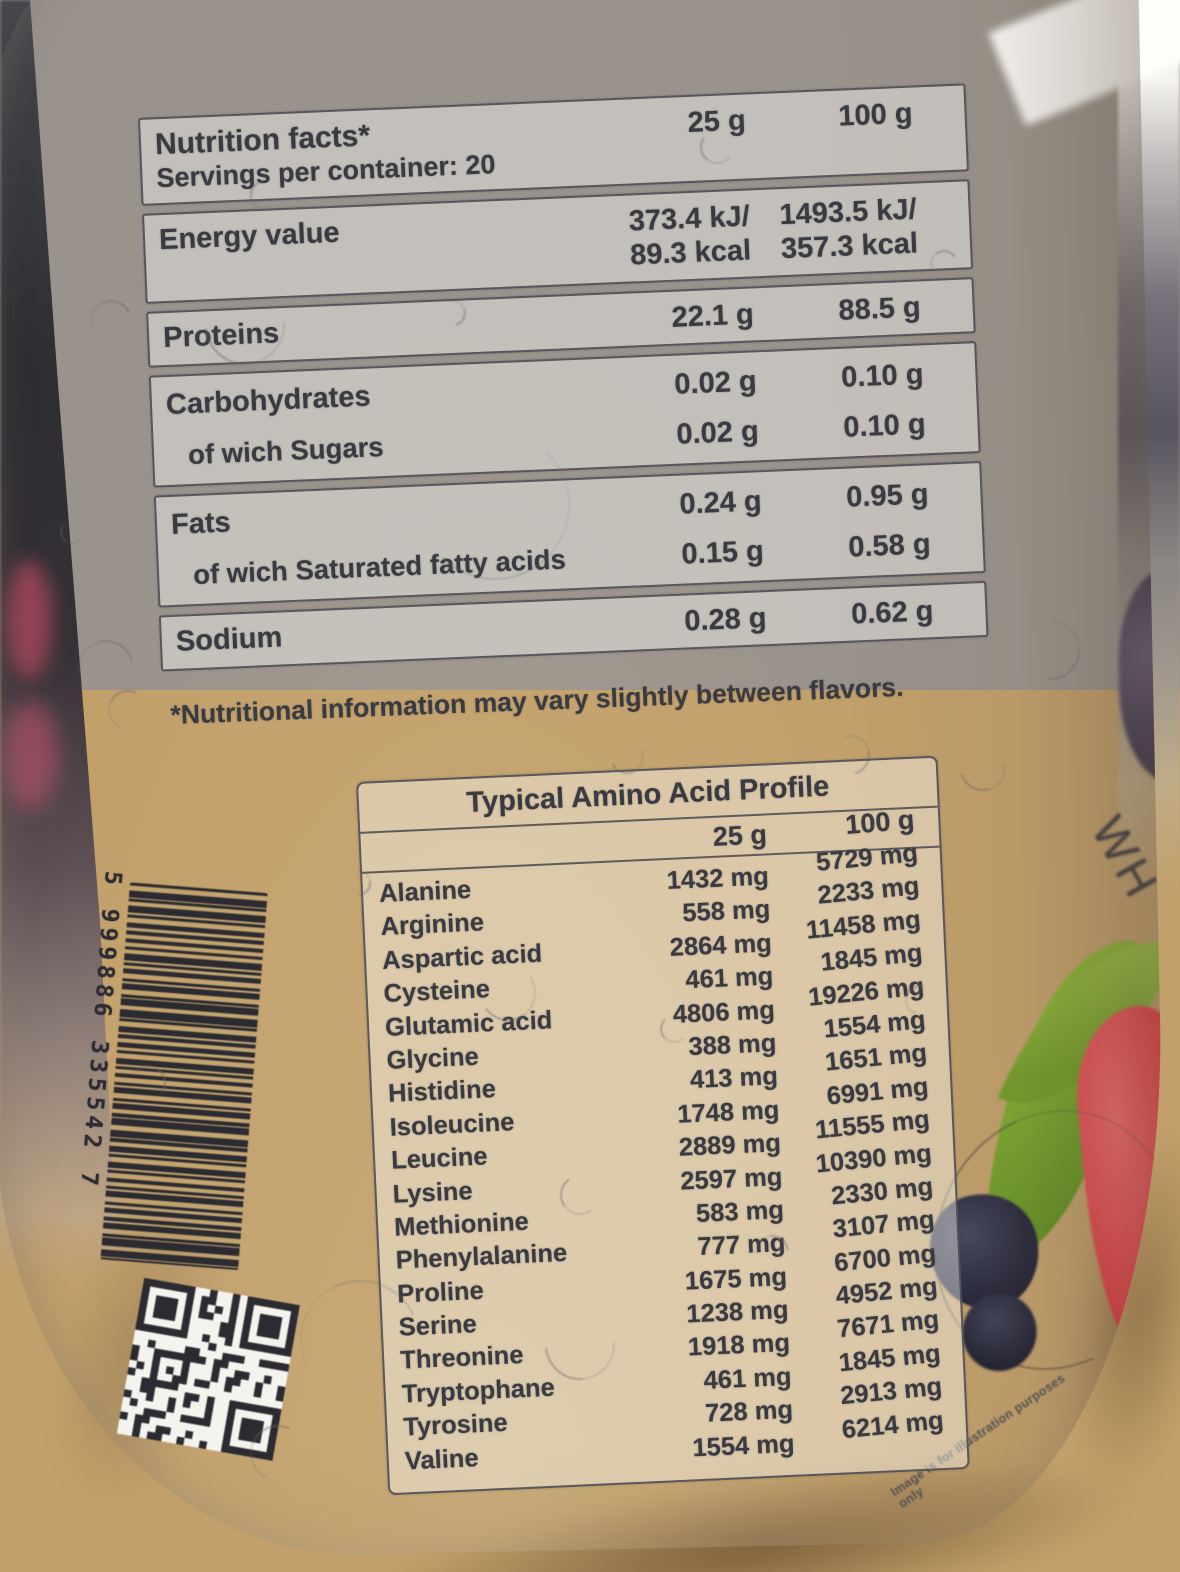 The height and width of the screenshot is (1572, 1180). I want to click on amino-value-25g: 2597 mg, so click(731, 1179).